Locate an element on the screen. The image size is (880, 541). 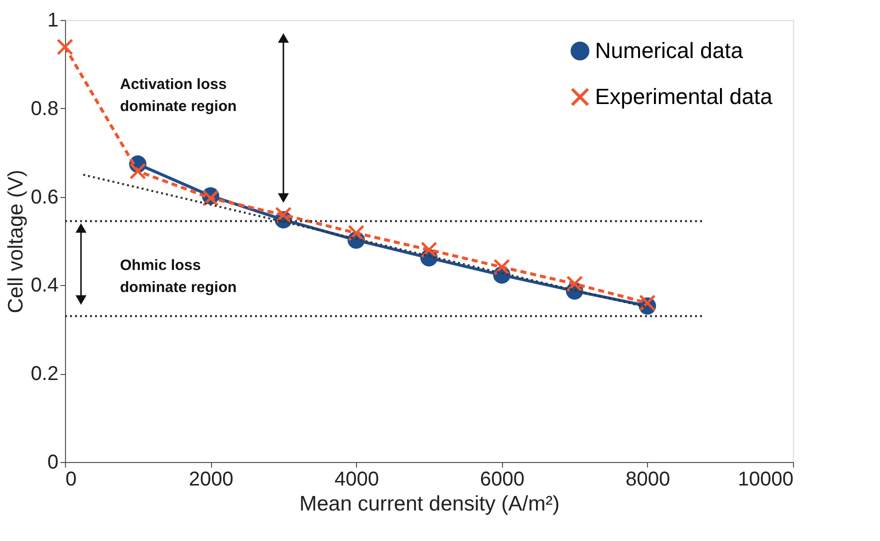
x-tick-label: 0 is located at coordinates (71, 479).